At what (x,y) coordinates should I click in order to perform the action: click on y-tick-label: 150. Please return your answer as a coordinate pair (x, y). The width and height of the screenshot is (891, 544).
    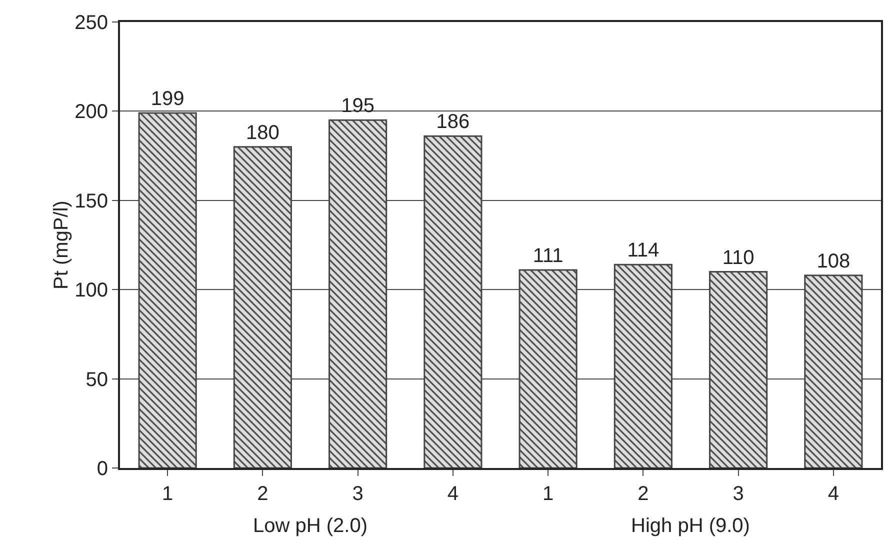
    Looking at the image, I should click on (91, 201).